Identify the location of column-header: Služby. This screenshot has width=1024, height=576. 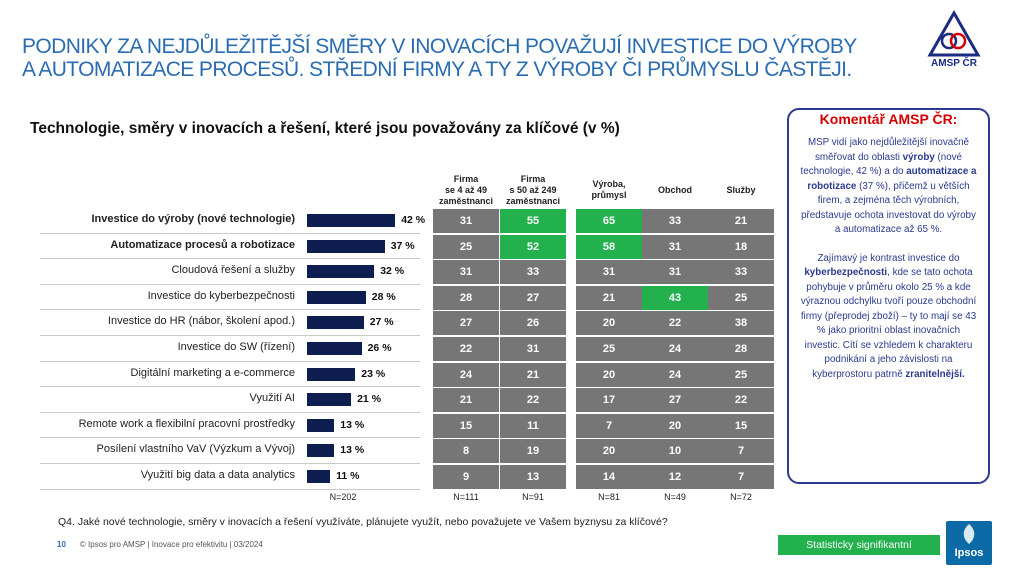
(741, 189).